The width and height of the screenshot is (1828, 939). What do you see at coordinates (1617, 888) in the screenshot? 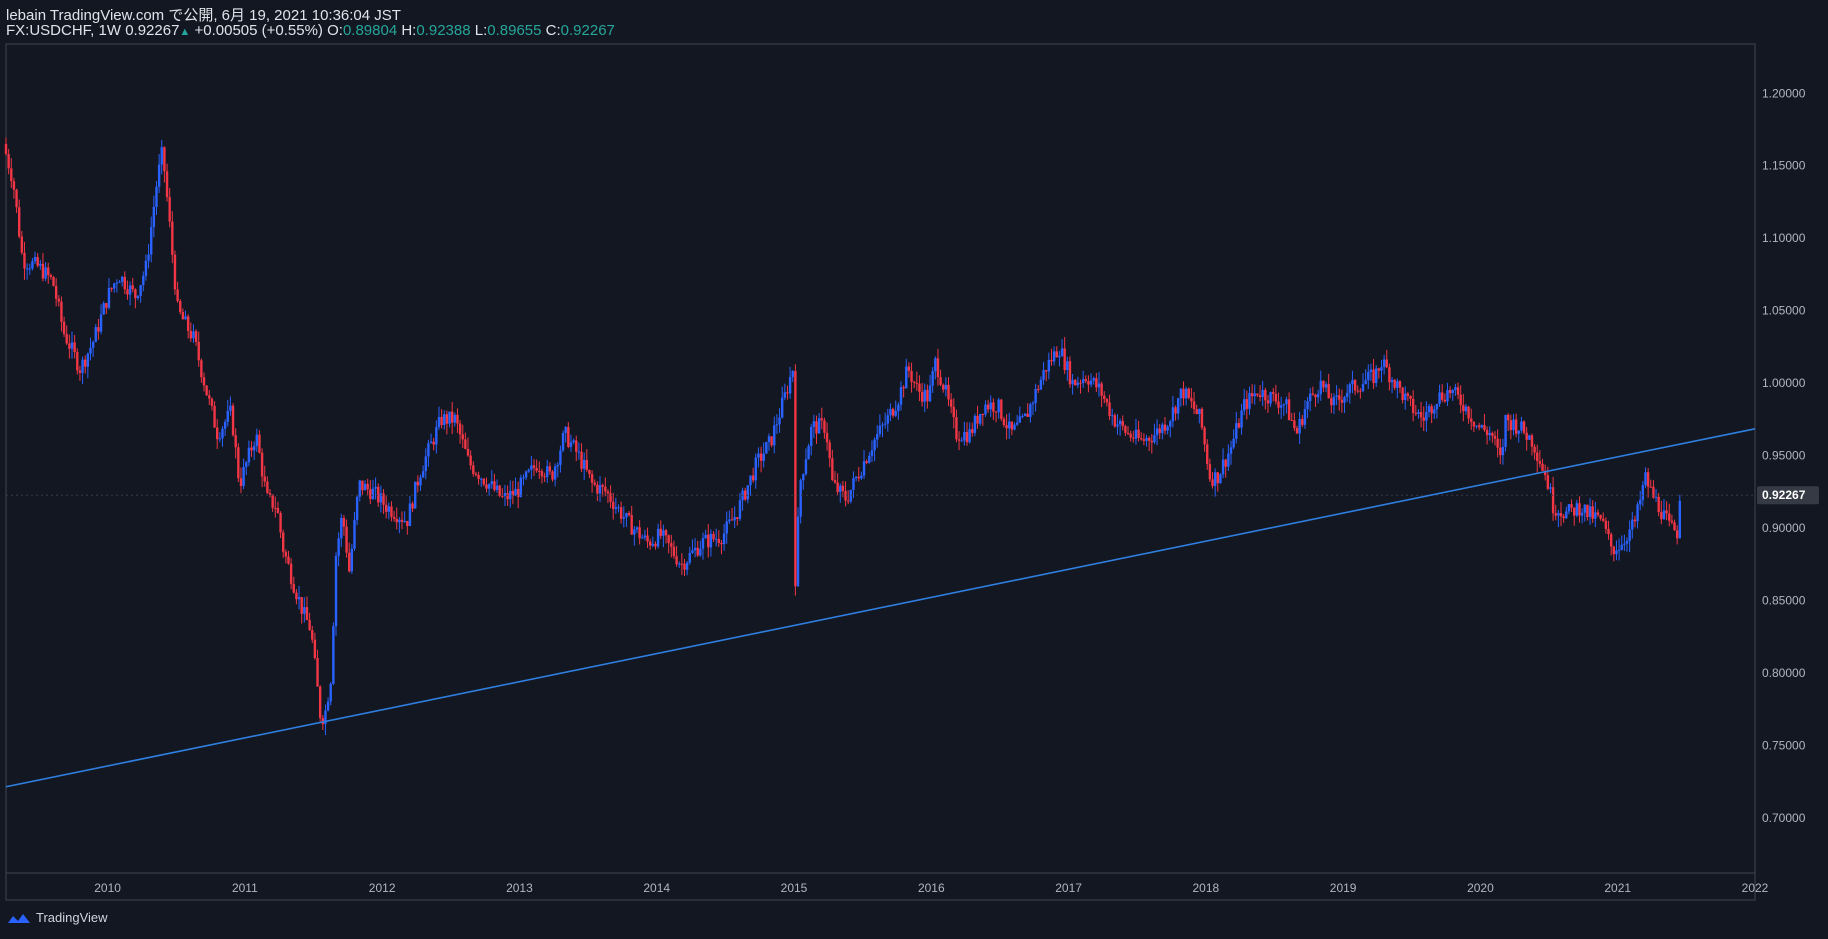
I see `time-tick-label: 2021` at bounding box center [1617, 888].